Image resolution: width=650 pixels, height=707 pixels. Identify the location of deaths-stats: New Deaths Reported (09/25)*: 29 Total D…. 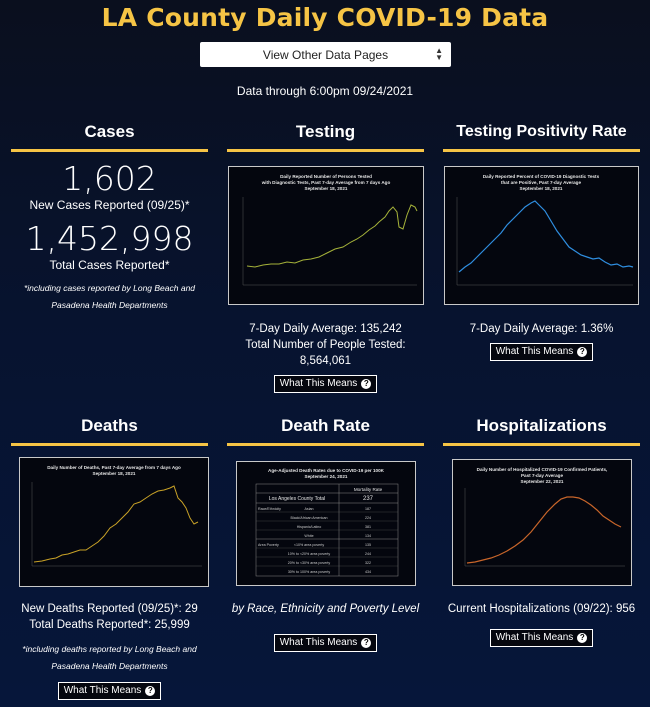
(109, 650).